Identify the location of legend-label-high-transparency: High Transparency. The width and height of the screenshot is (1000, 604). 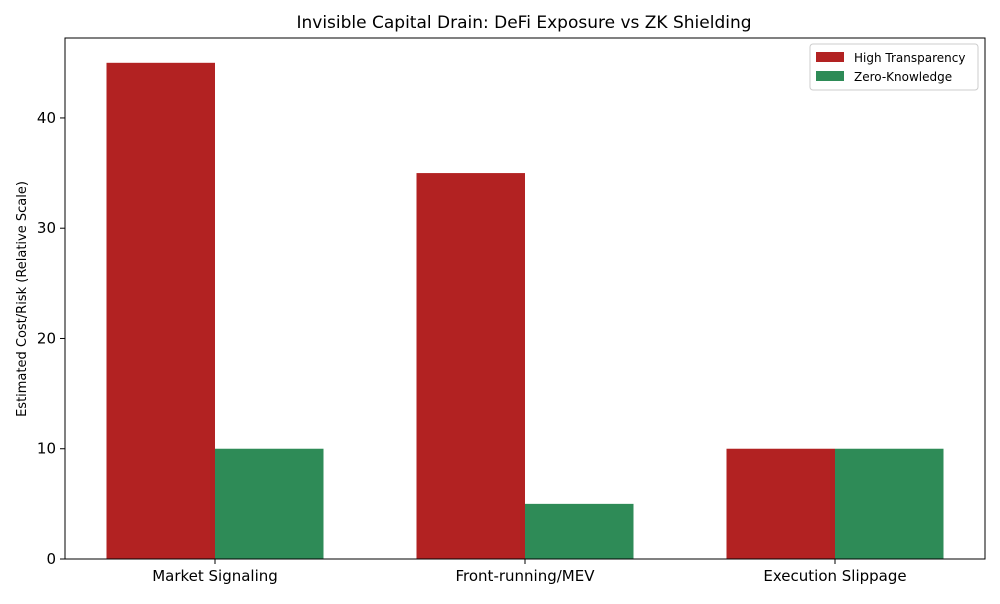
(909, 58).